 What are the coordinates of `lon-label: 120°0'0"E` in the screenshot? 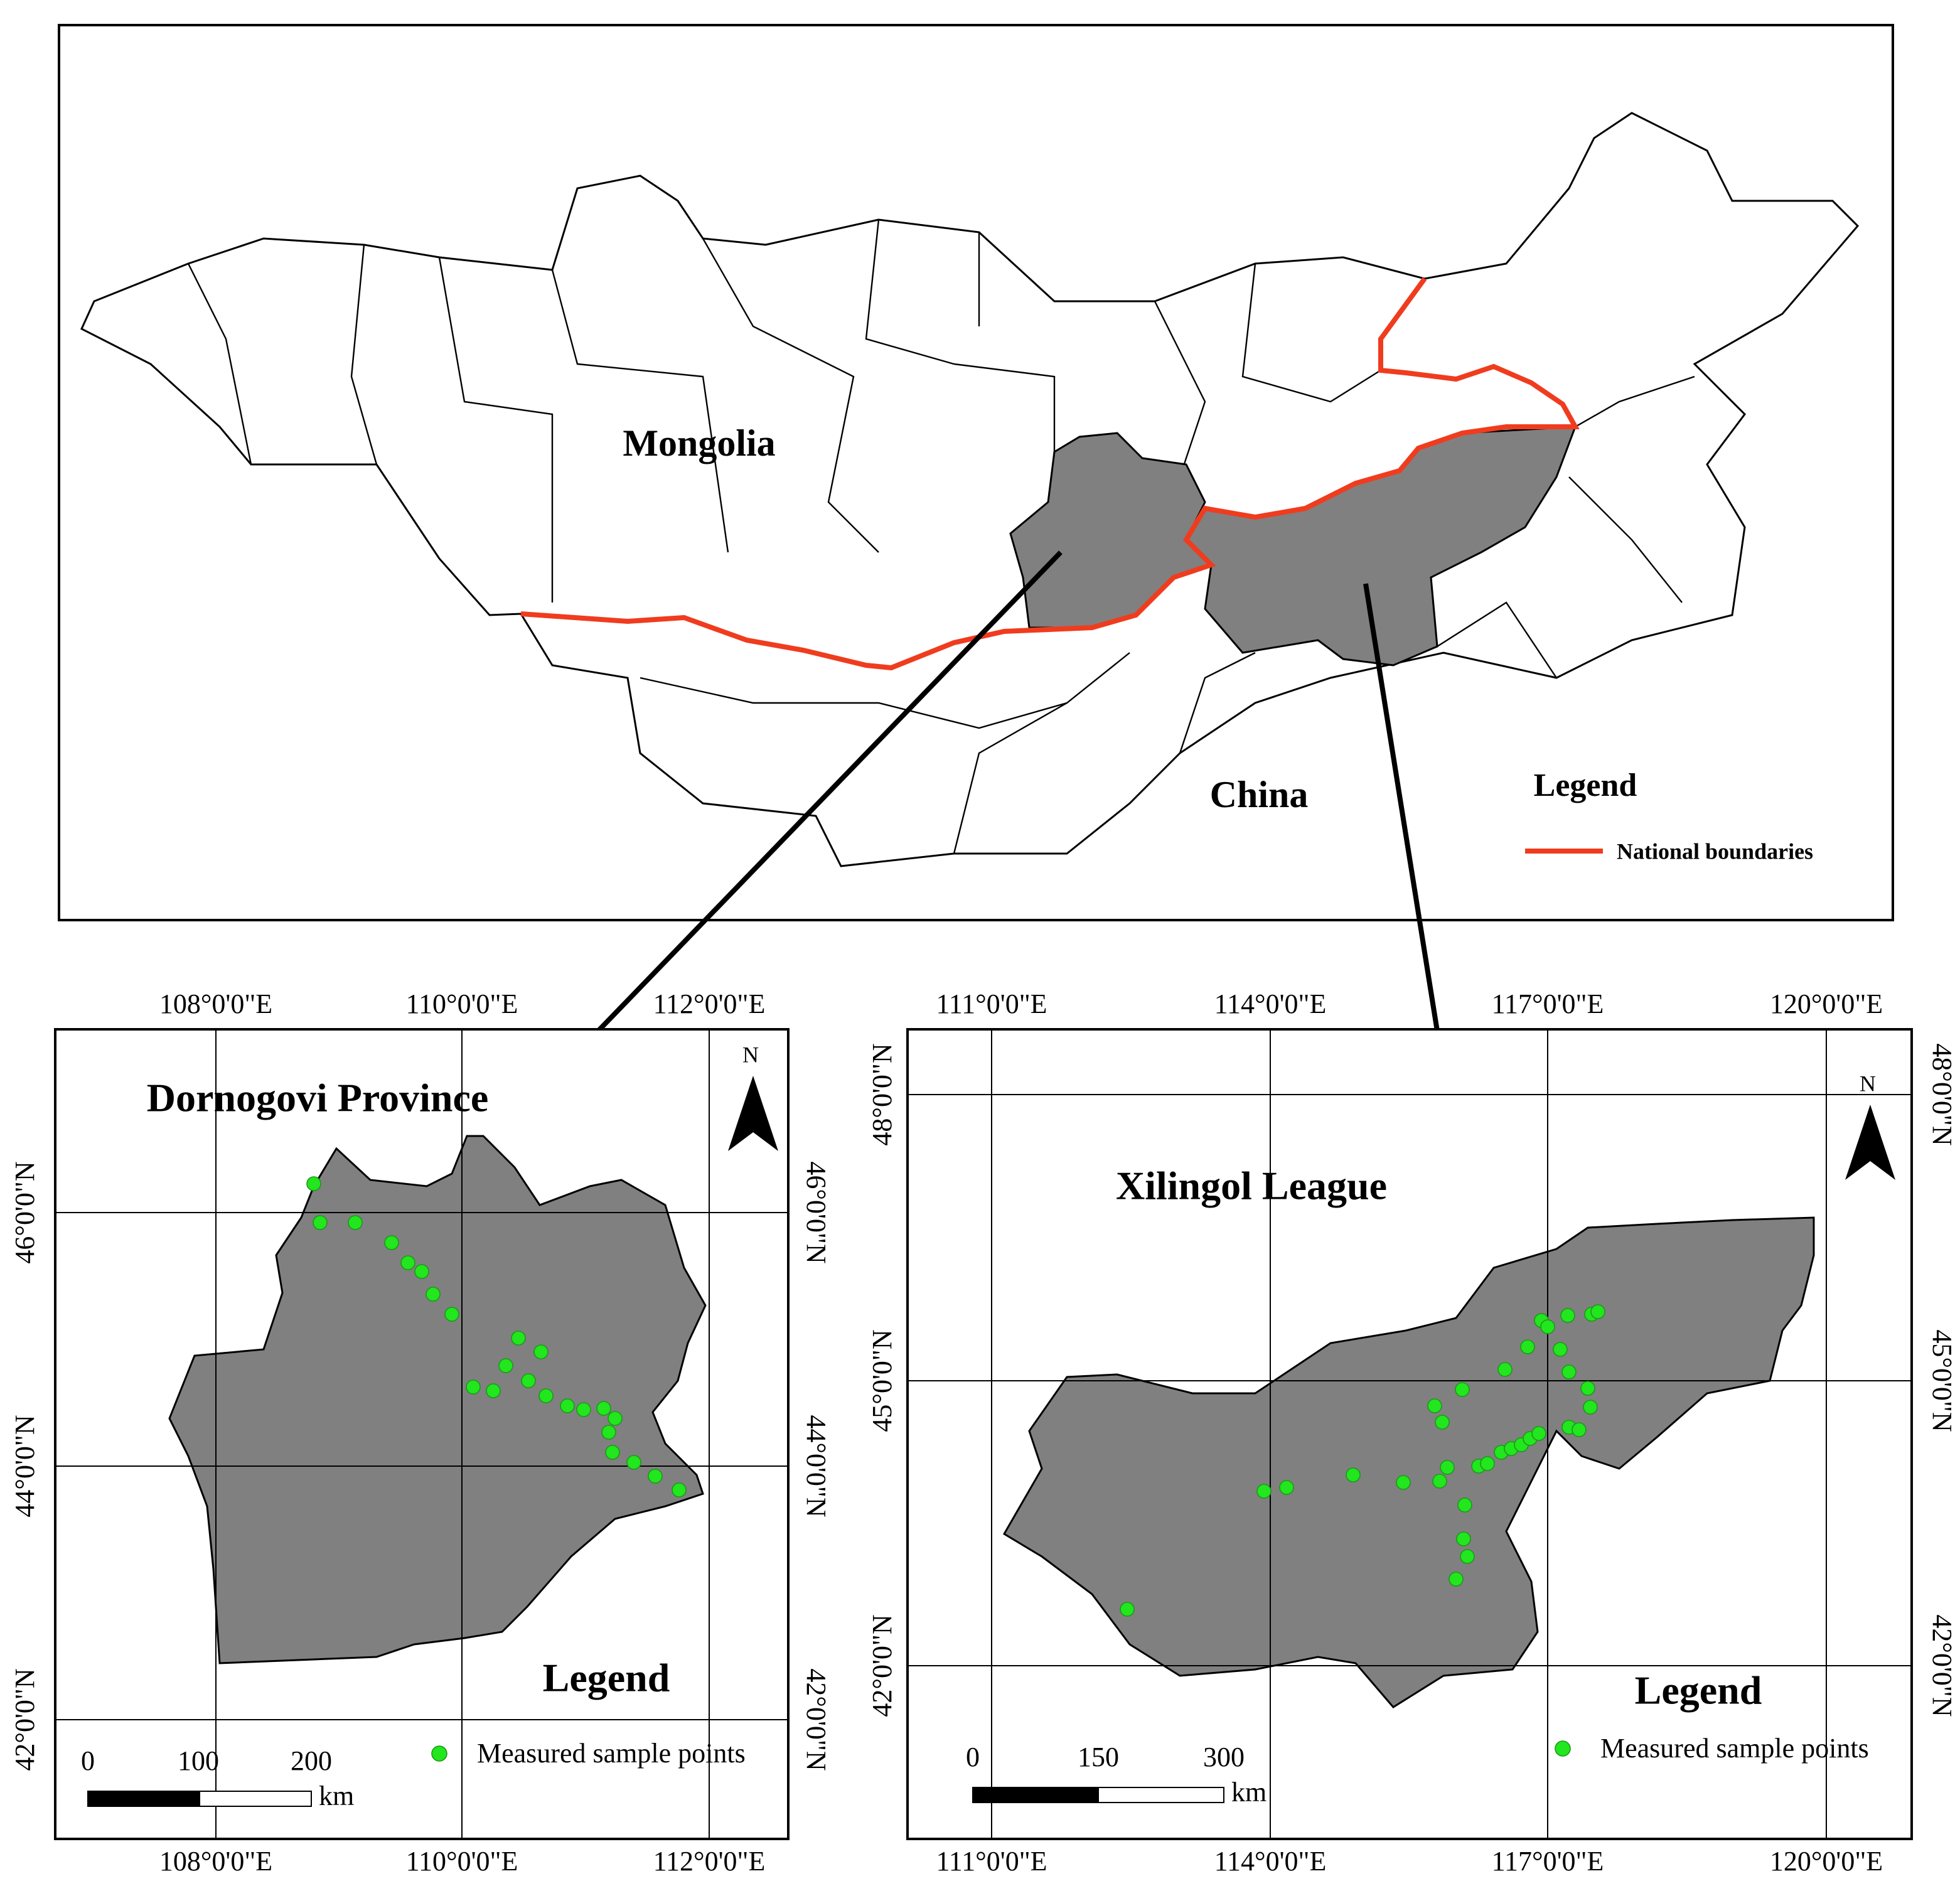 It's located at (1826, 1862).